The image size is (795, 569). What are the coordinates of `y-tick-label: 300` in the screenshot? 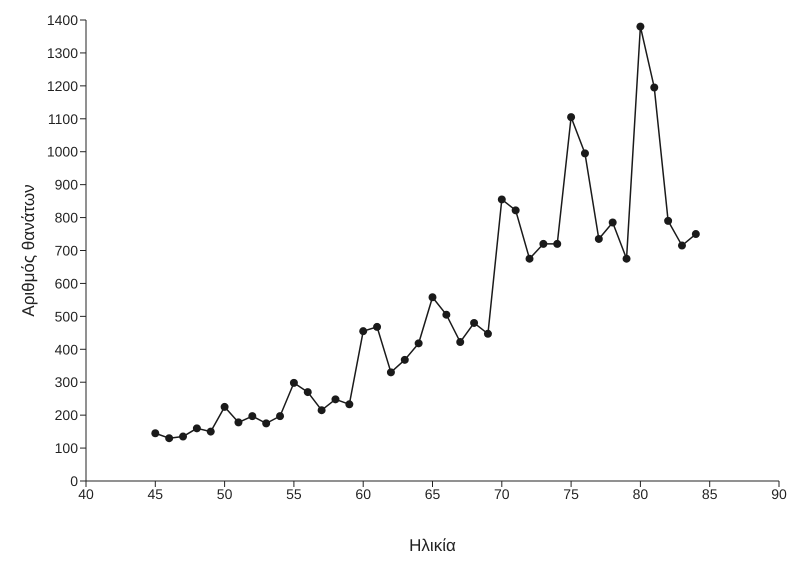 It's located at (66, 382).